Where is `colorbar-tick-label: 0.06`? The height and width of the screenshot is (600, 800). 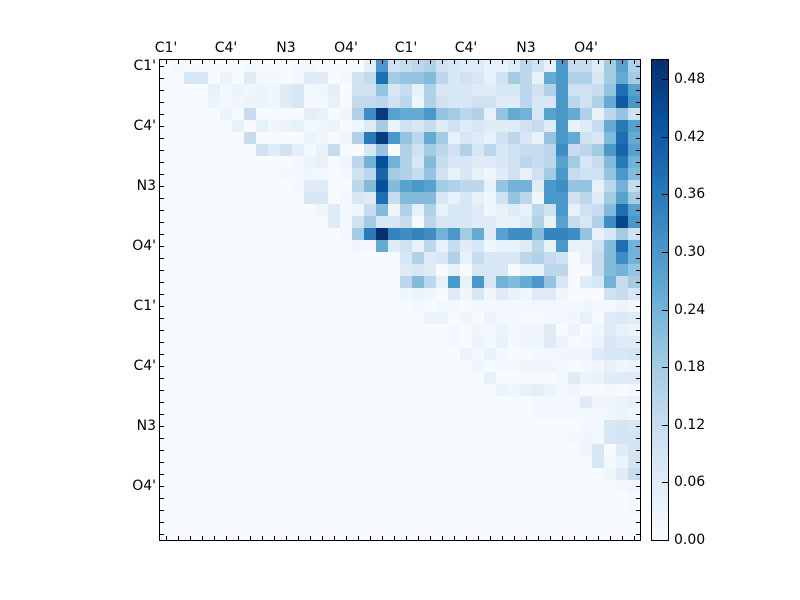
colorbar-tick-label: 0.06 is located at coordinates (690, 482).